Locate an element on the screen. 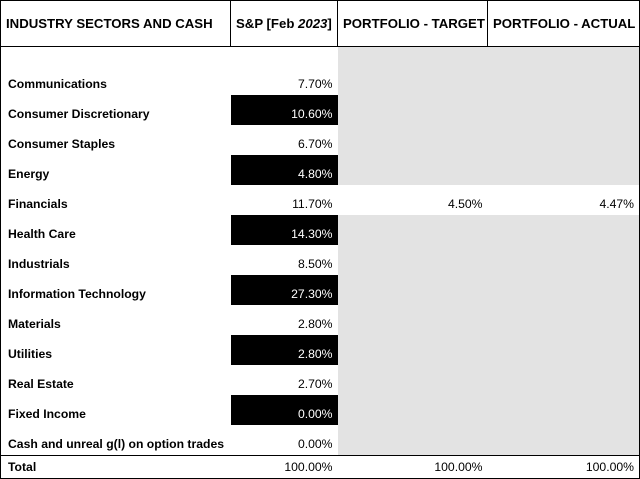 The image size is (640, 479). table-row: Fixed Income 0.00% is located at coordinates (320, 410).